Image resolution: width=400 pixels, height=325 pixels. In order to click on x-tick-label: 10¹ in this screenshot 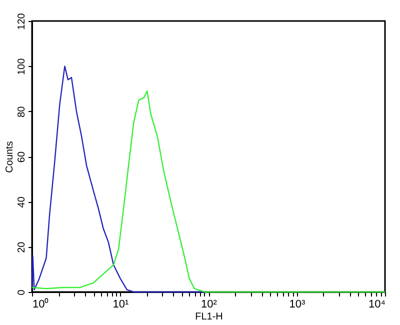, I will do `click(121, 304)`.